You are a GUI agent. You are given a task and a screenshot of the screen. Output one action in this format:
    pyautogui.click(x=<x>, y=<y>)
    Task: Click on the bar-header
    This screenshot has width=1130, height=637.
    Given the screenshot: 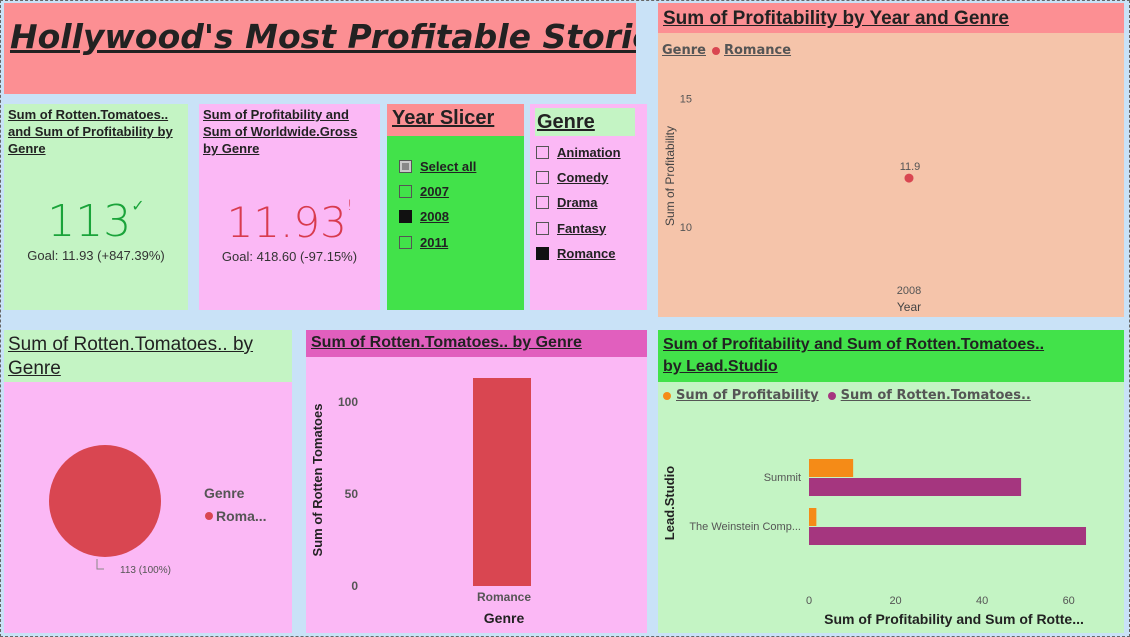 What is the action you would take?
    pyautogui.click(x=476, y=343)
    